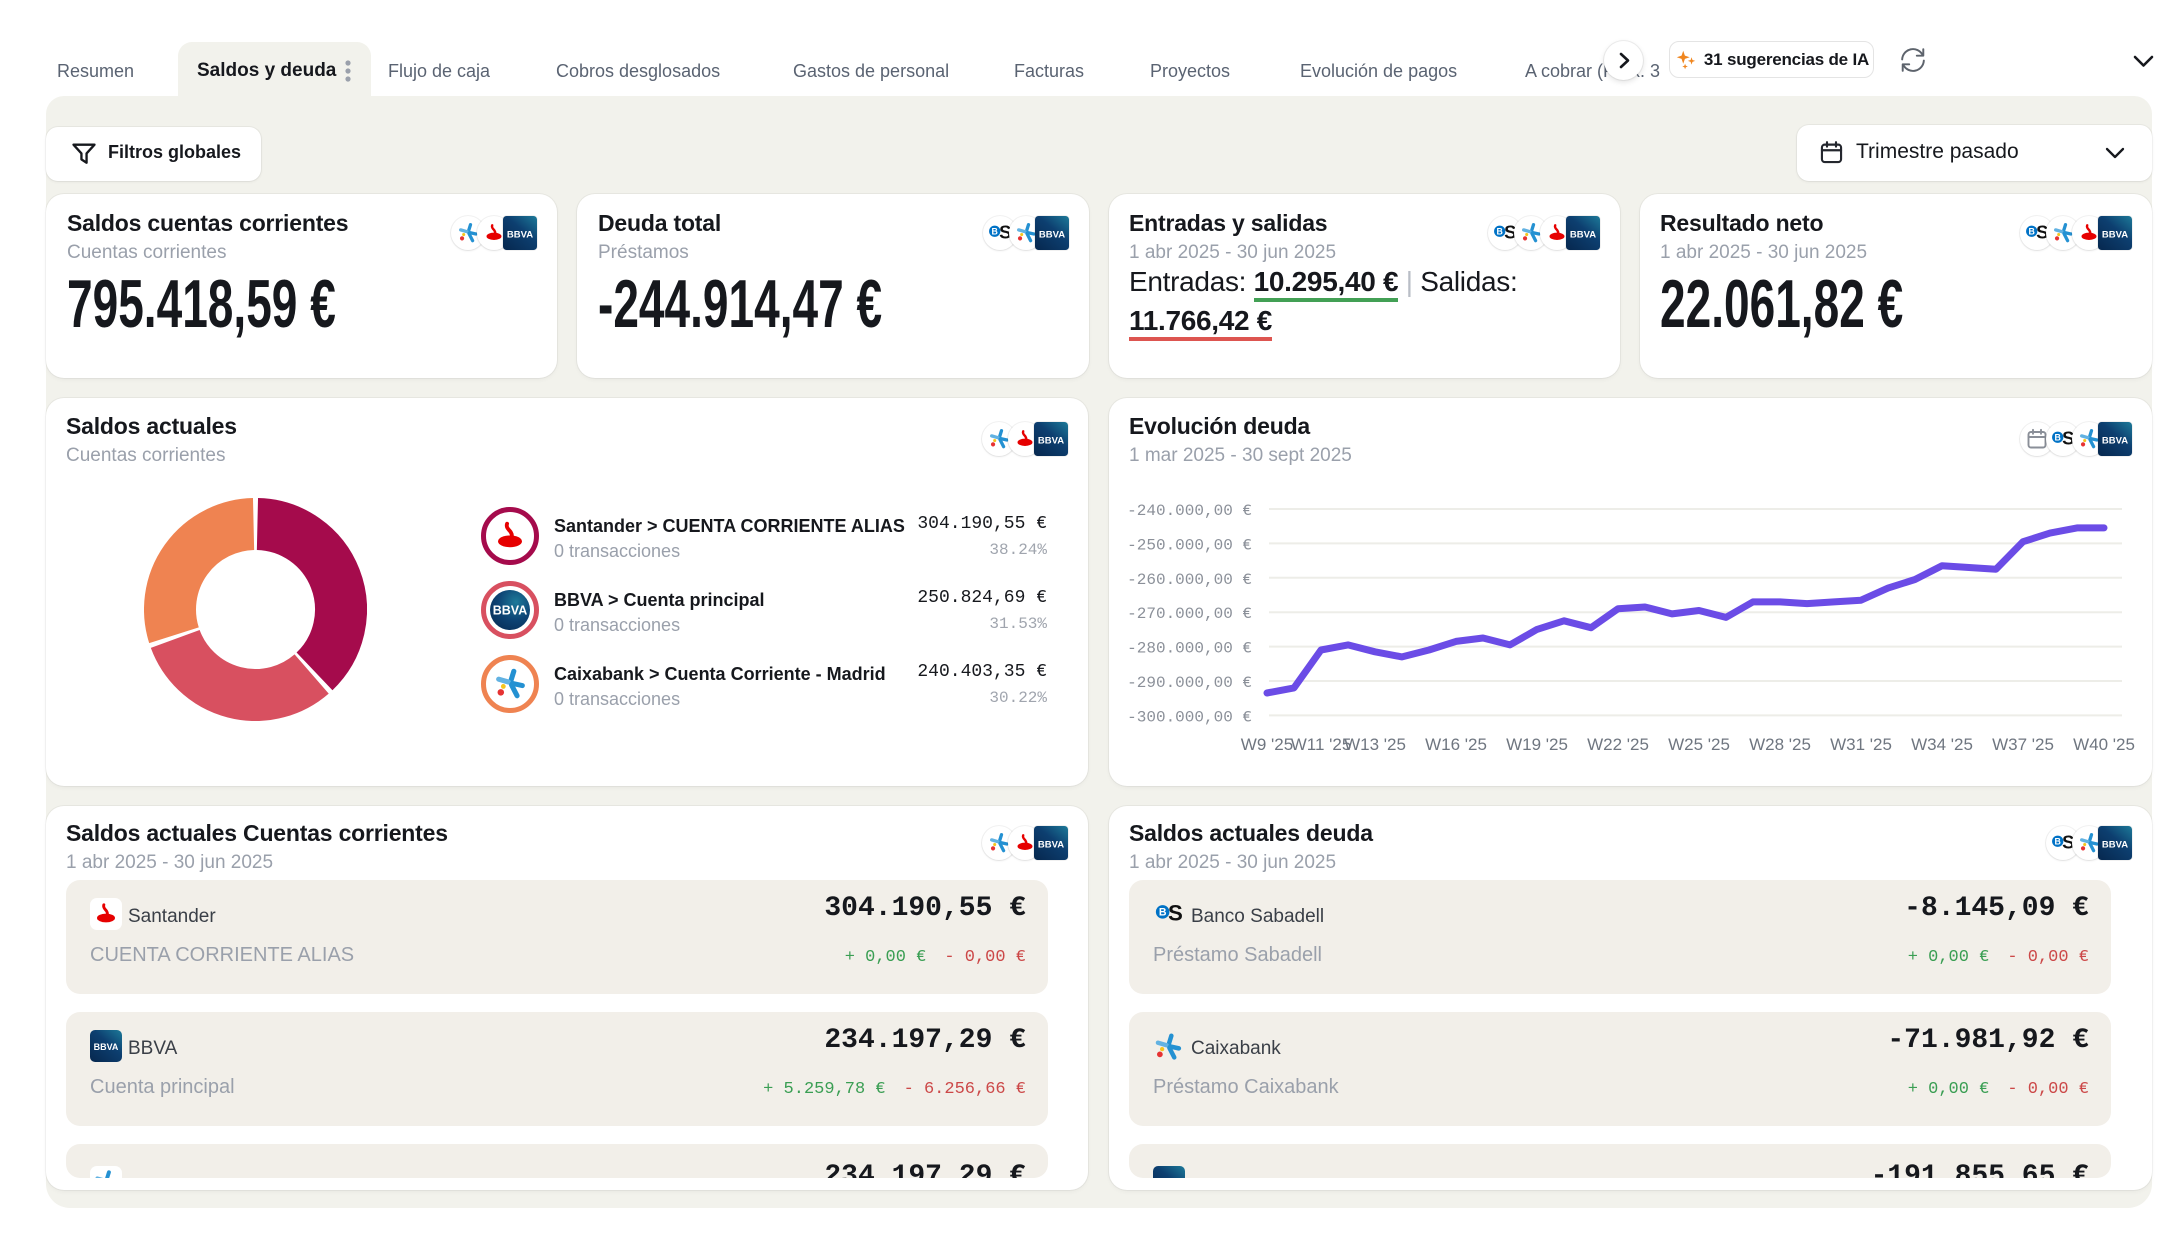 Image resolution: width=2164 pixels, height=1236 pixels. Describe the element at coordinates (510, 611) in the screenshot. I see `svg-text: BBVA` at that location.